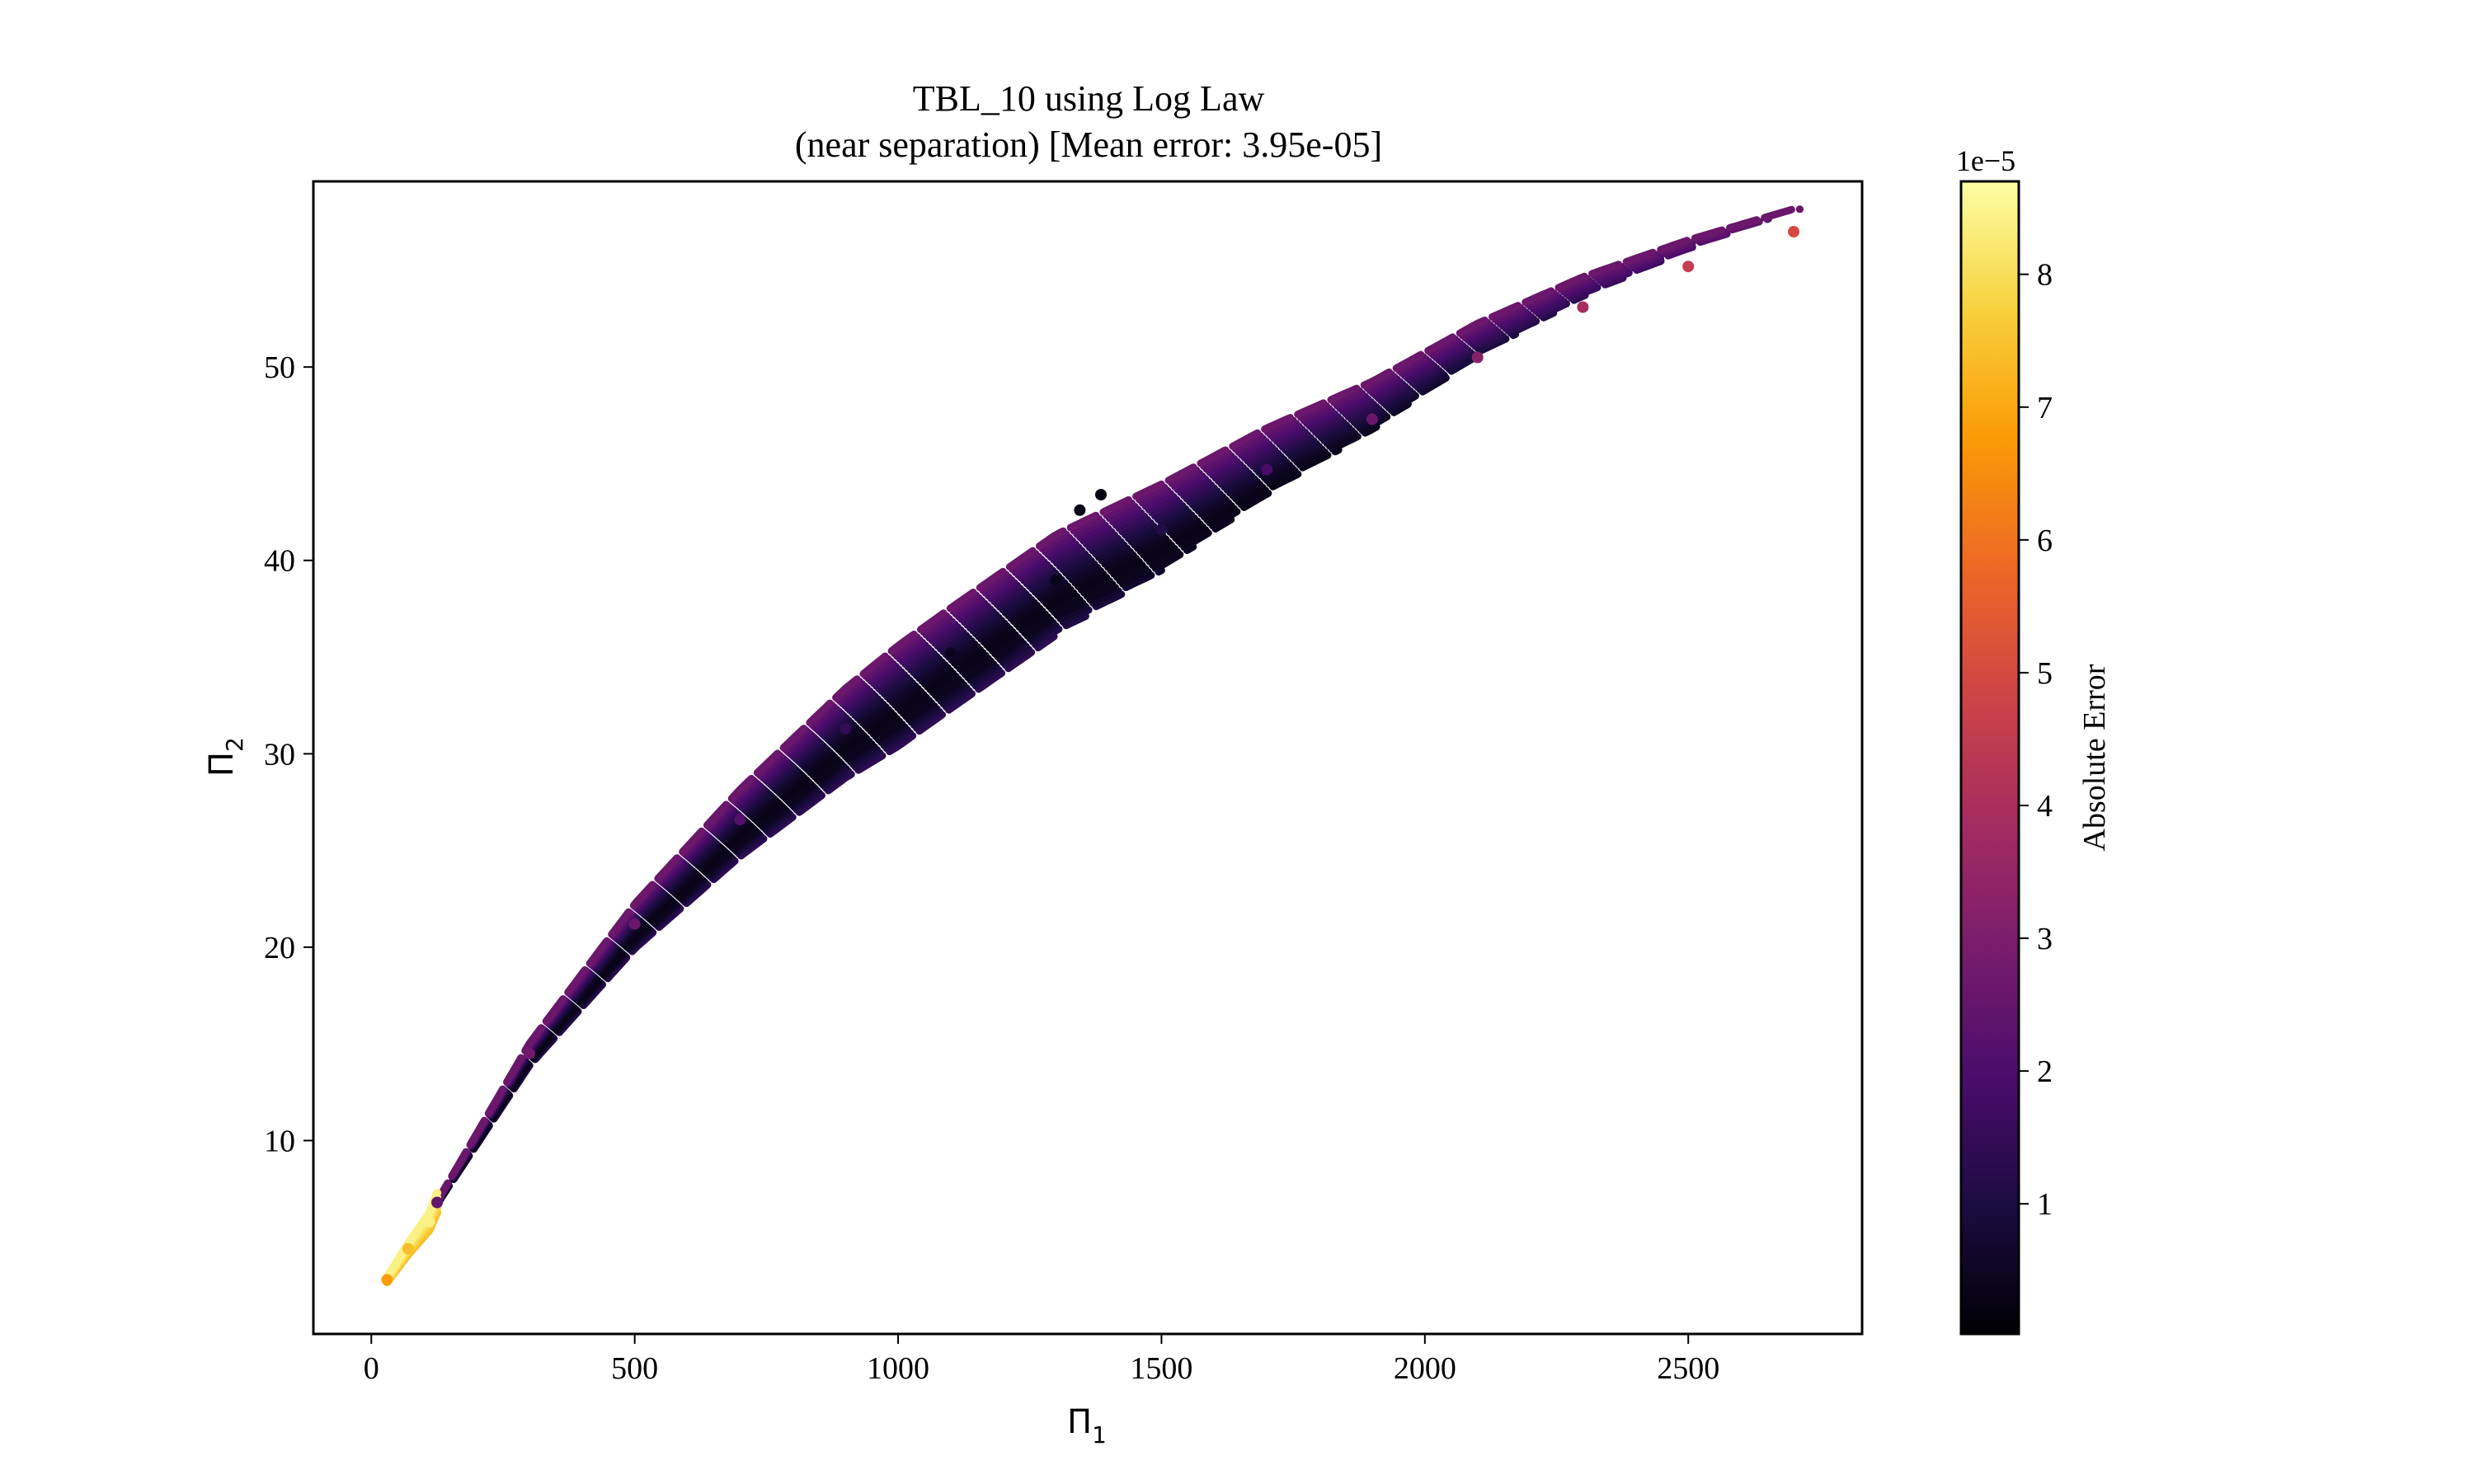 This screenshot has width=2474, height=1484. What do you see at coordinates (2045, 541) in the screenshot?
I see `colorbar-tick-label: 6` at bounding box center [2045, 541].